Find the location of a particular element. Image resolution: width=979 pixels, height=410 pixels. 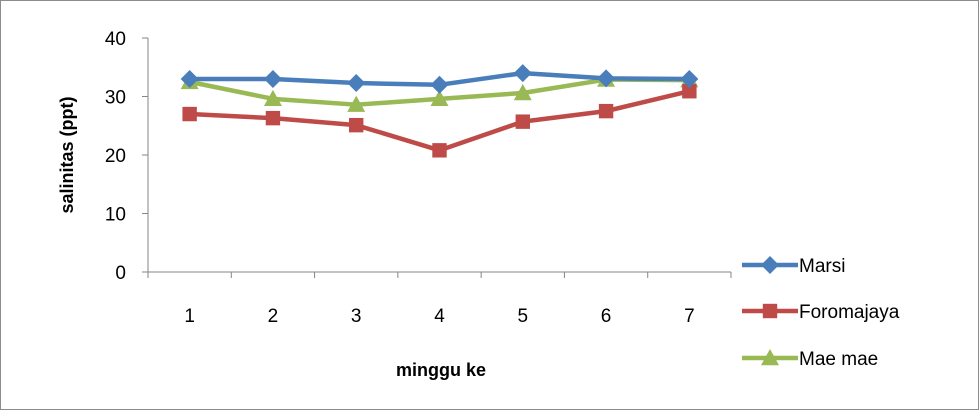

y-tick-label: 20 is located at coordinates (115, 156).